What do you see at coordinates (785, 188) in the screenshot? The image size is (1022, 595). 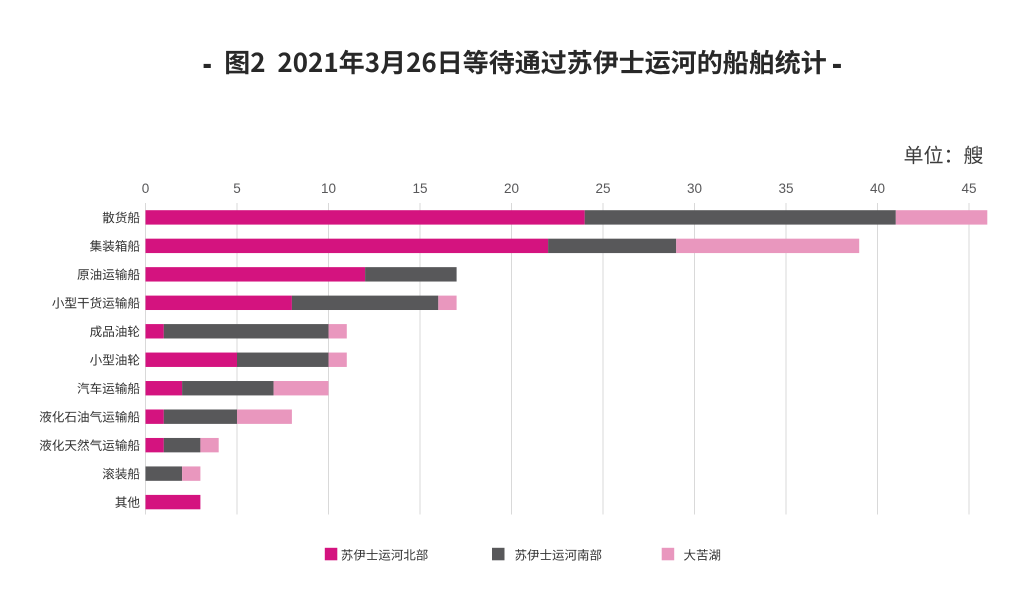 I see `svg-text: 35` at bounding box center [785, 188].